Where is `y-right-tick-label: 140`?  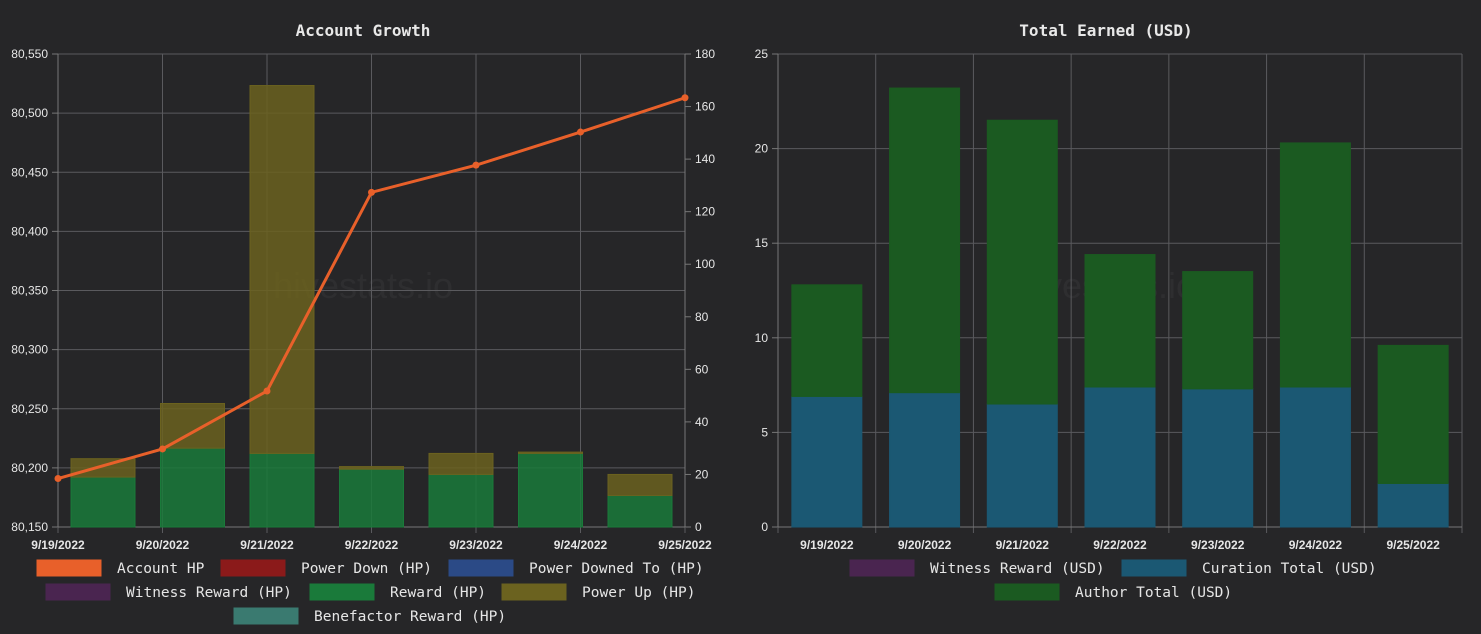 y-right-tick-label: 140 is located at coordinates (705, 159).